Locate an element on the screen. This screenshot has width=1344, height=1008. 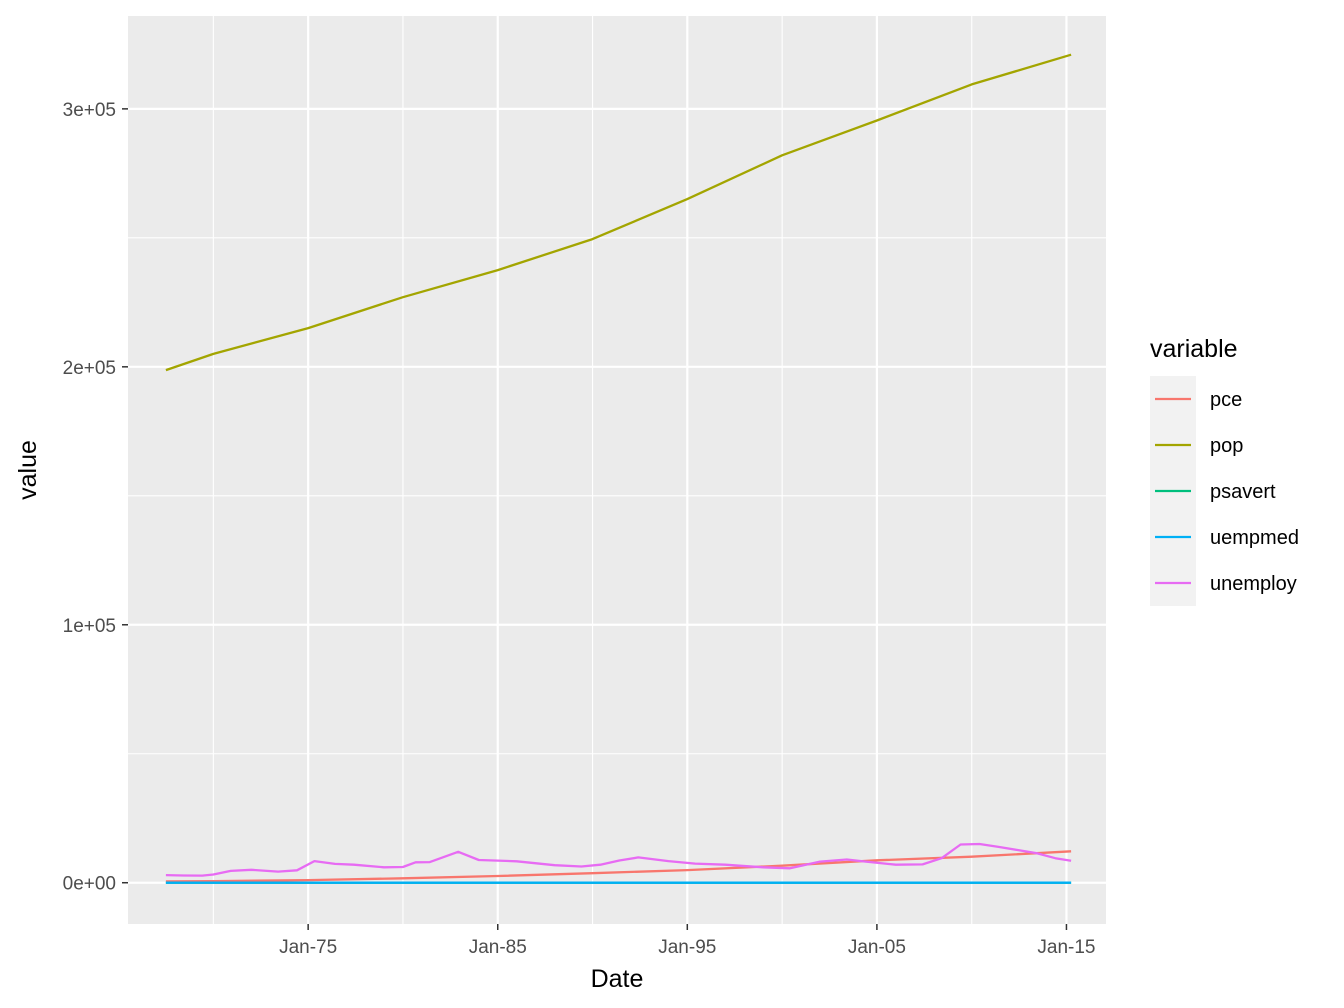
x-tick-label: Jan-15 is located at coordinates (1066, 947).